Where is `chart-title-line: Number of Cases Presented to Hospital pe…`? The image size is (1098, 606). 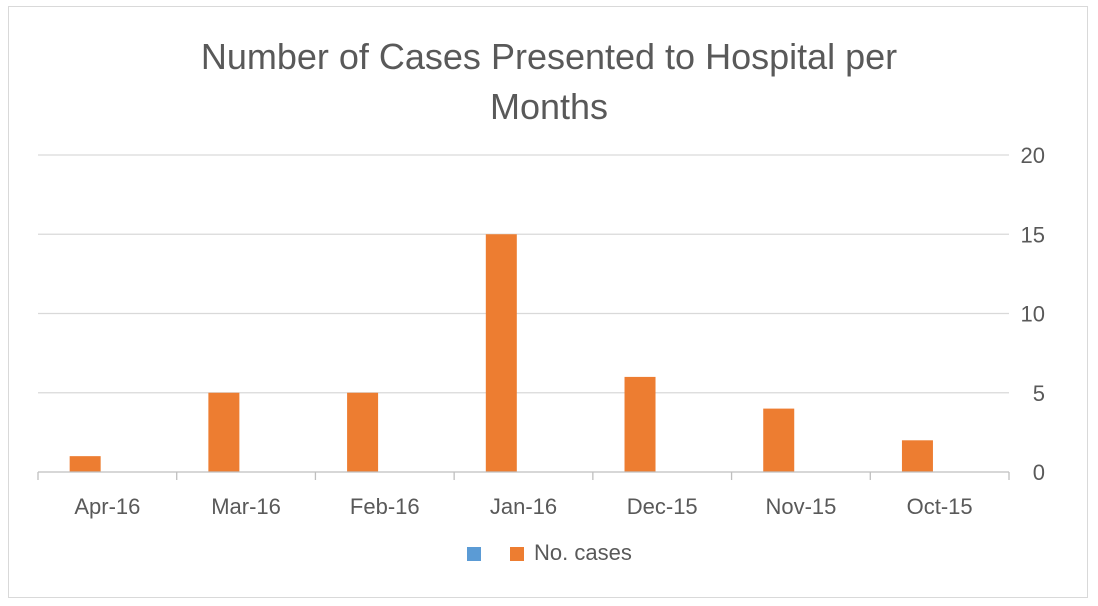
chart-title-line: Number of Cases Presented to Hospital pe… is located at coordinates (549, 56).